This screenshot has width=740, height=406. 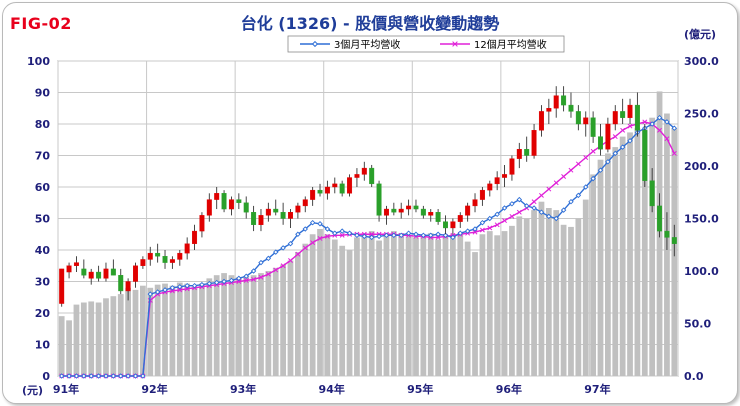 What do you see at coordinates (32, 390) in the screenshot?
I see `left-axis-unit: (元)` at bounding box center [32, 390].